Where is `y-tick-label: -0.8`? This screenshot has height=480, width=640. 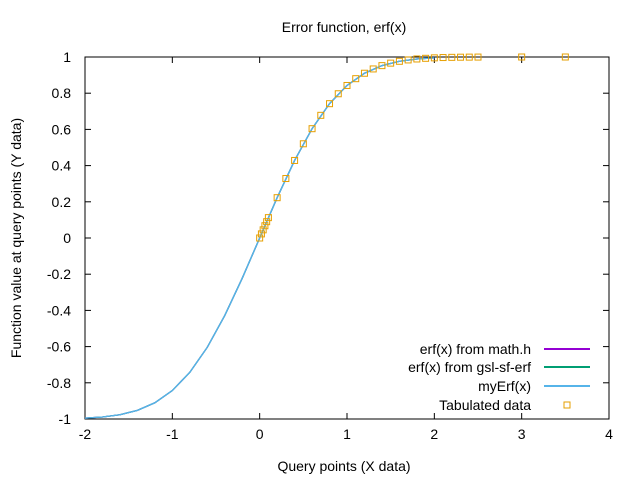
y-tick-label: -0.8 is located at coordinates (59, 383).